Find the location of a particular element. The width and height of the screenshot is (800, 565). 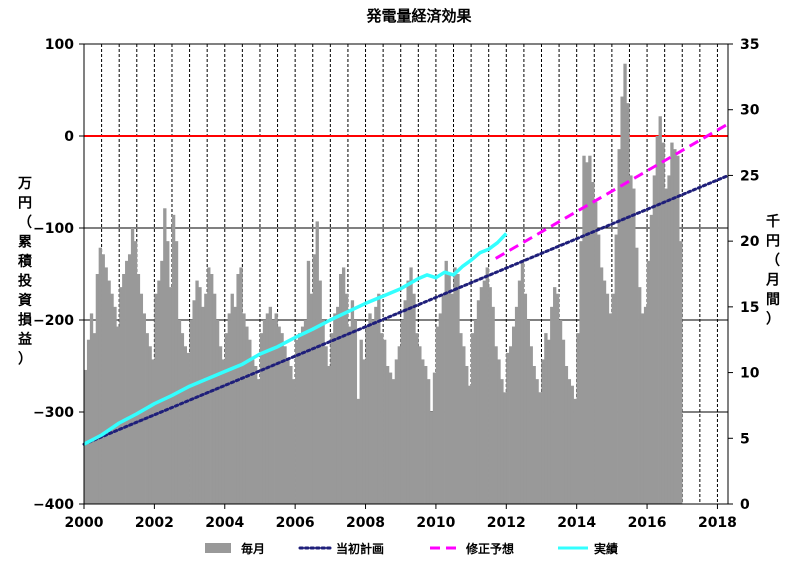

left-axis-label-char: 投 is located at coordinates (25, 282).